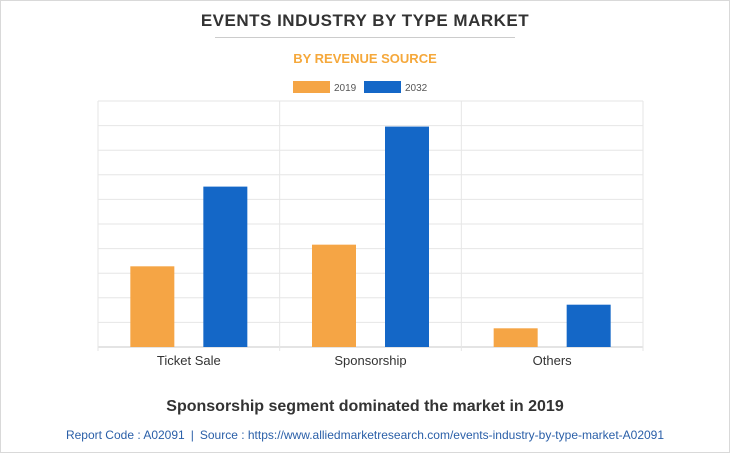 This screenshot has width=730, height=453. I want to click on x-tick-label: Others, so click(553, 360).